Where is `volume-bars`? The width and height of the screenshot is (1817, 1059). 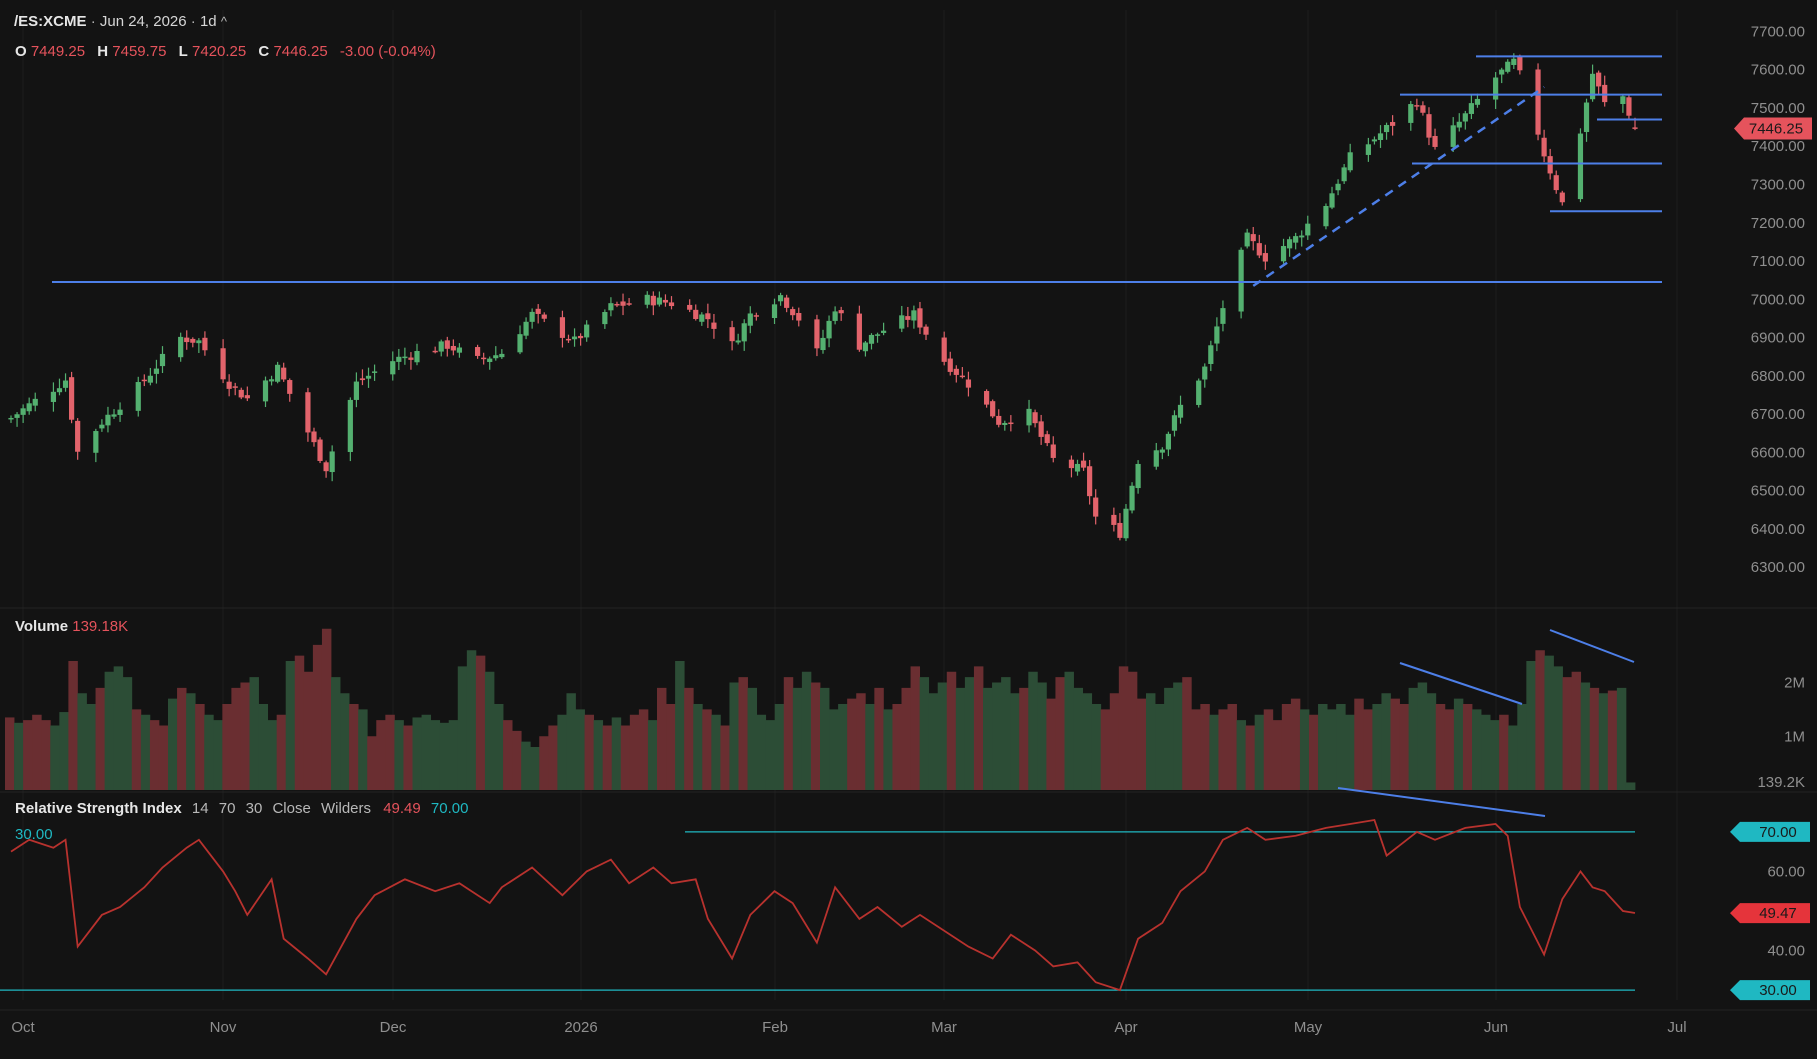
volume-bars is located at coordinates (820, 709).